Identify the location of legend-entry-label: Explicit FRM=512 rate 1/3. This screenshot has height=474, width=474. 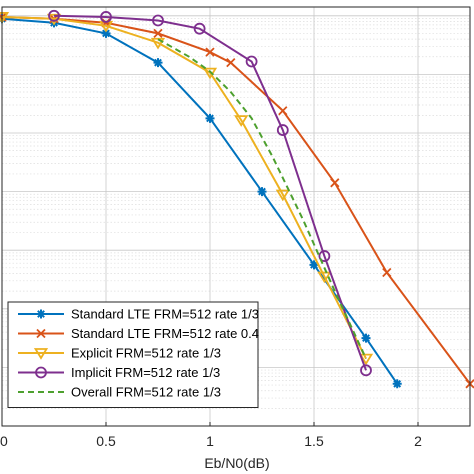
(146, 353).